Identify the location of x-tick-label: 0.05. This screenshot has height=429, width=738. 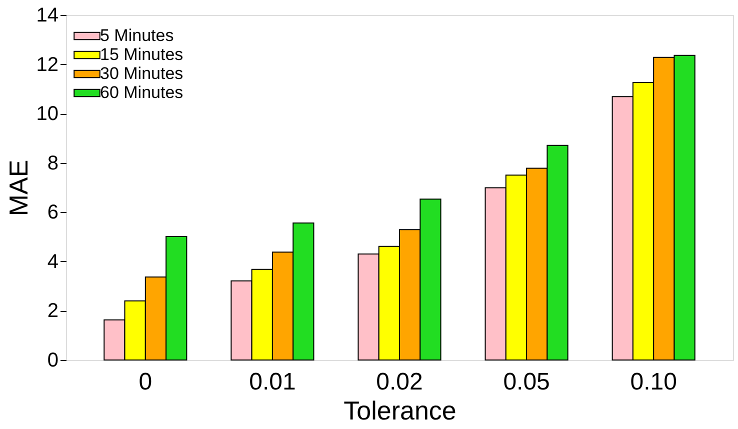
(526, 382).